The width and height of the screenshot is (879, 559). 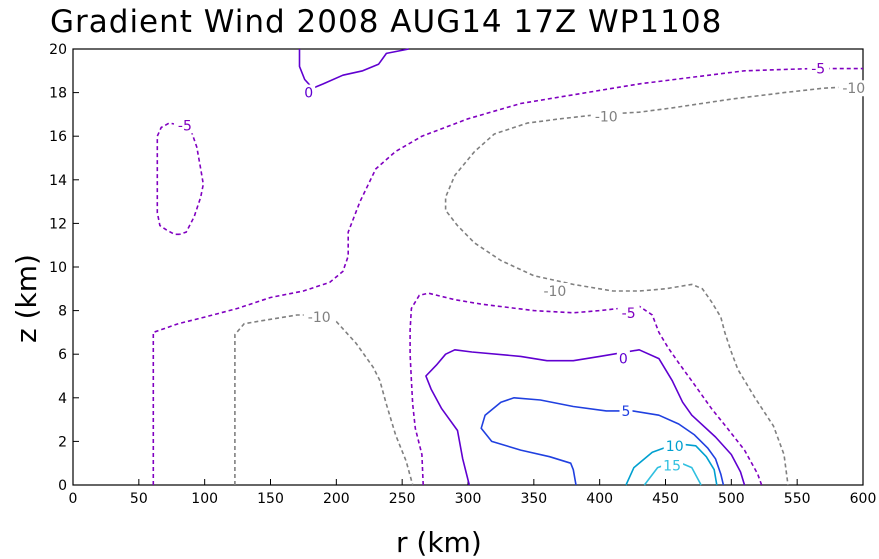 What do you see at coordinates (58, 137) in the screenshot?
I see `y-tick-label: 16` at bounding box center [58, 137].